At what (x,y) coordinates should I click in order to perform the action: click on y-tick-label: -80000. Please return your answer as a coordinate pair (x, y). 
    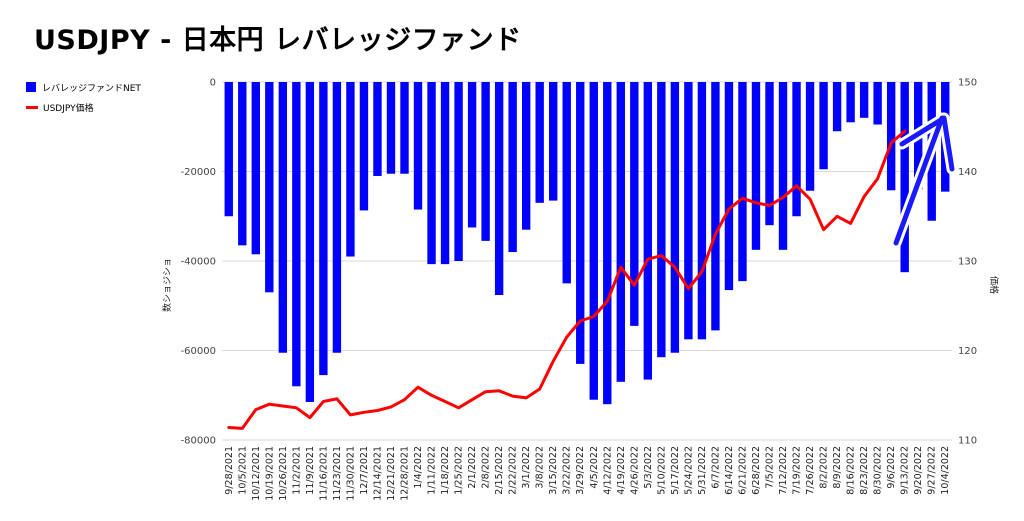
    Looking at the image, I should click on (198, 441).